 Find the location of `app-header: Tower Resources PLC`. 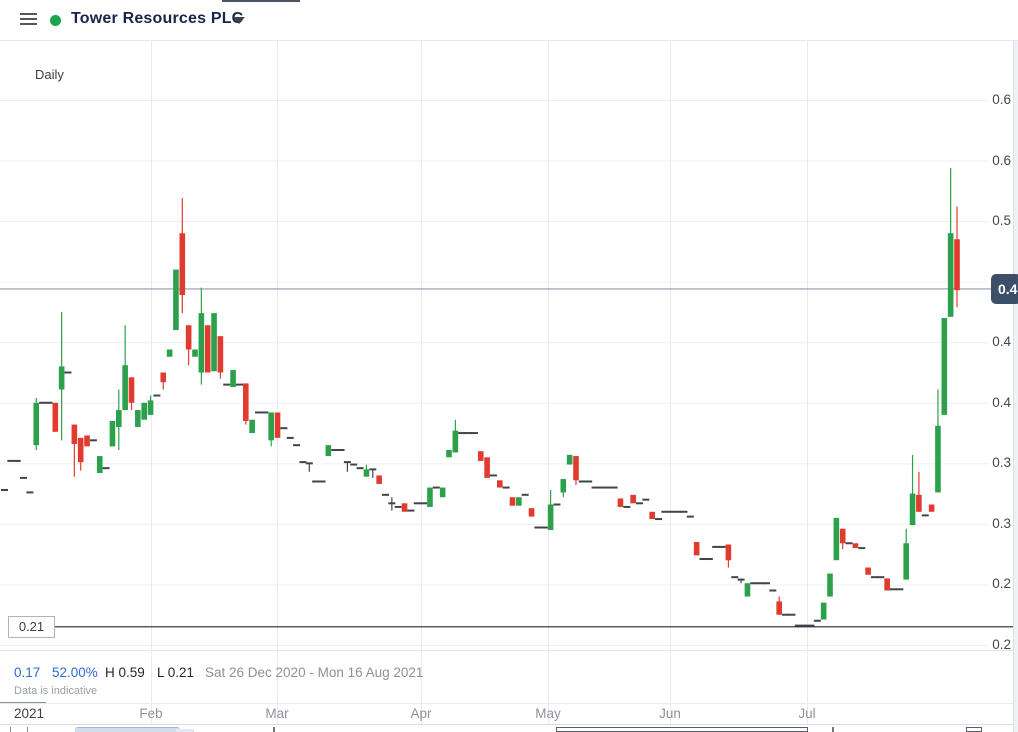

app-header: Tower Resources PLC is located at coordinates (509, 20).